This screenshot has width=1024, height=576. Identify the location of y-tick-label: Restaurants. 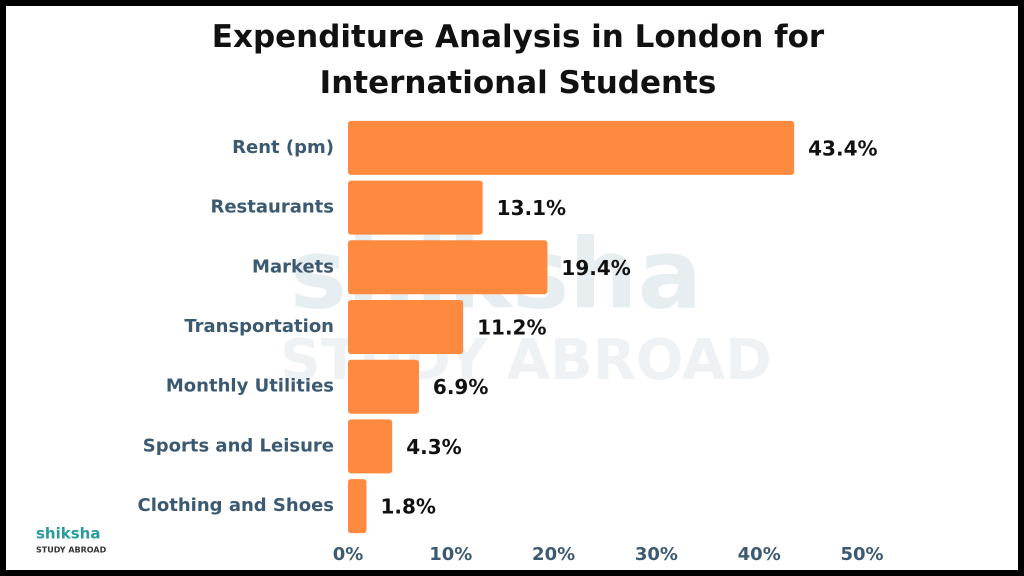
(272, 207).